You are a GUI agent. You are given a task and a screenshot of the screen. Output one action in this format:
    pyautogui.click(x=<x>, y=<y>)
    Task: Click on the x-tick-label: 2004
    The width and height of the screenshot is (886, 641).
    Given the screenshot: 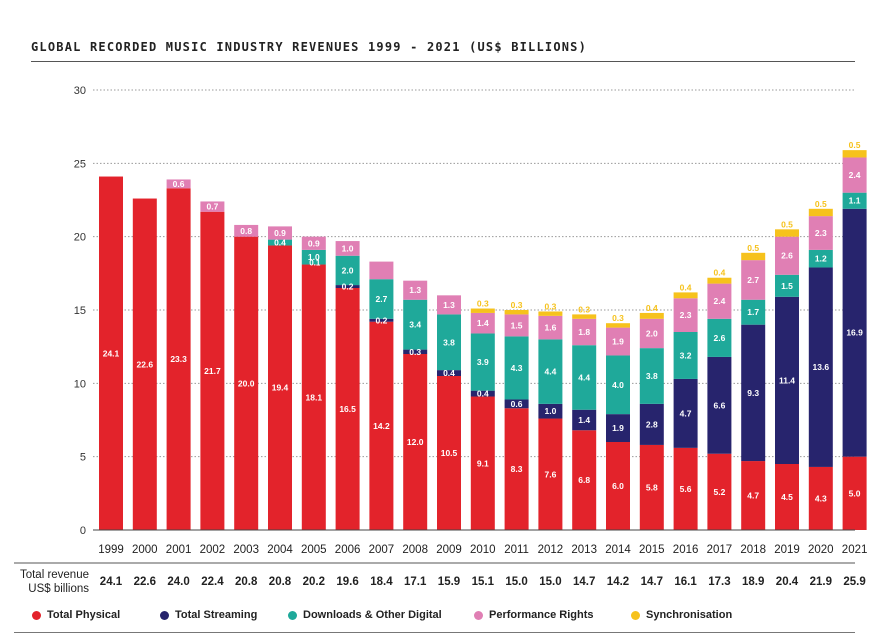 What is the action you would take?
    pyautogui.click(x=280, y=550)
    